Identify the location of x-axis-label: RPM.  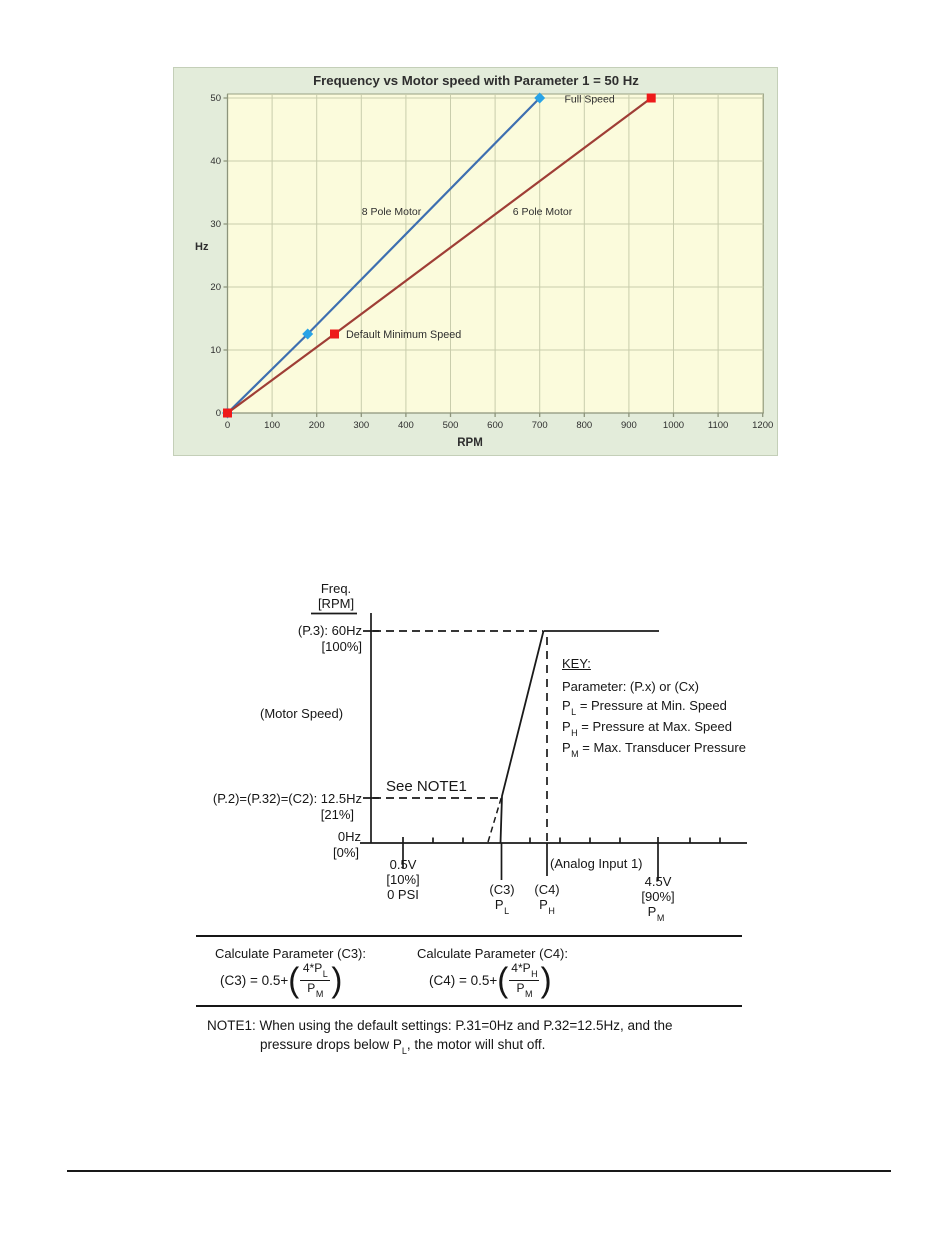
(470, 443).